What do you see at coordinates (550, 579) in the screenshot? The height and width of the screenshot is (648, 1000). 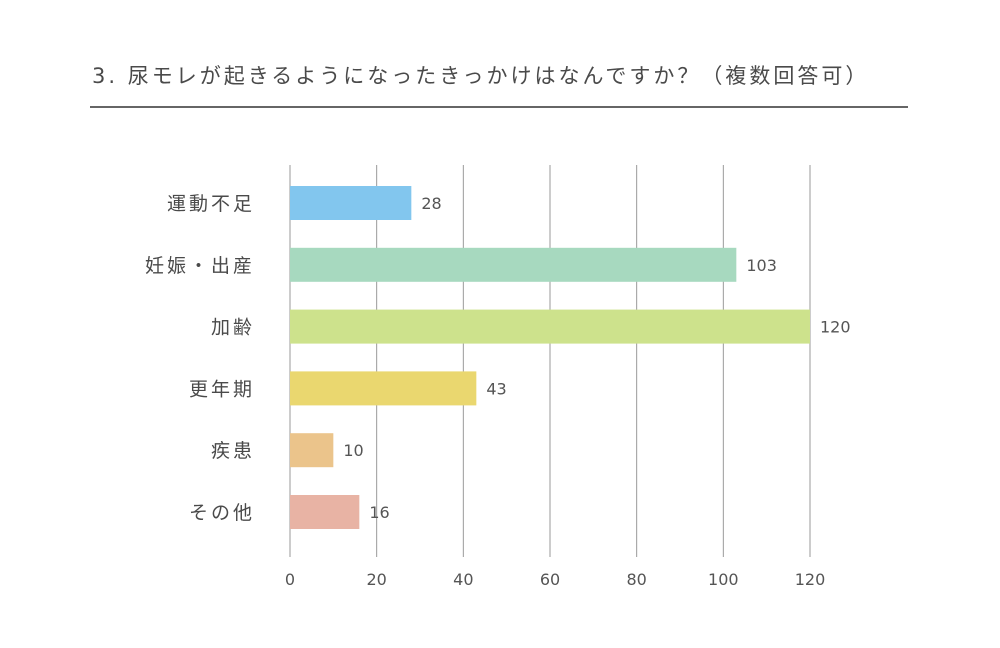 I see `x-tick-label: 60` at bounding box center [550, 579].